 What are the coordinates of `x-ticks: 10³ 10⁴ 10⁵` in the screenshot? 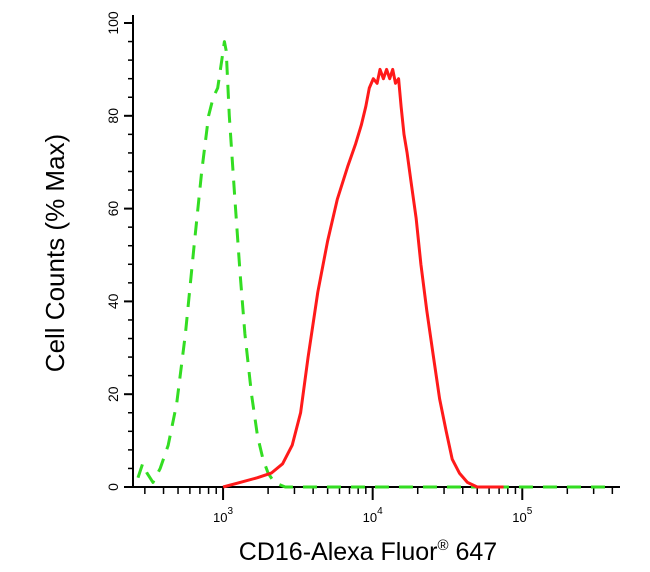 It's located at (379, 506).